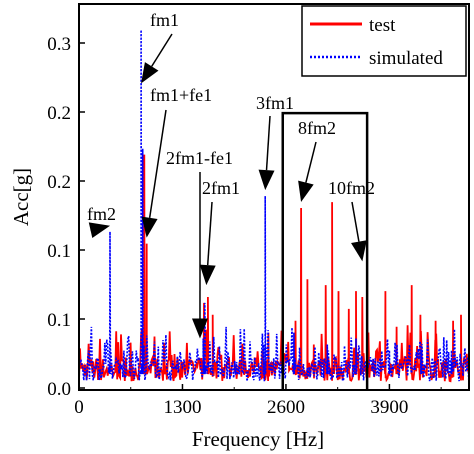 This screenshot has height=454, width=474. I want to click on y-tick-label: 0.3, so click(59, 44).